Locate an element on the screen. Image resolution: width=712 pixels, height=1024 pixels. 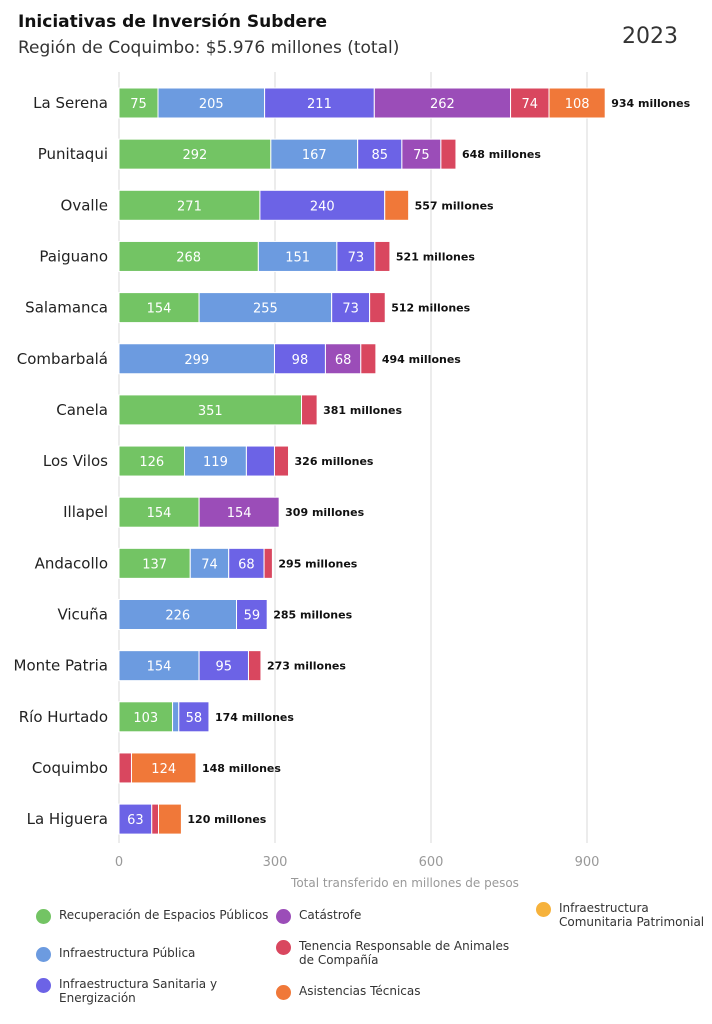
x-tick-label: 0 is located at coordinates (119, 862).